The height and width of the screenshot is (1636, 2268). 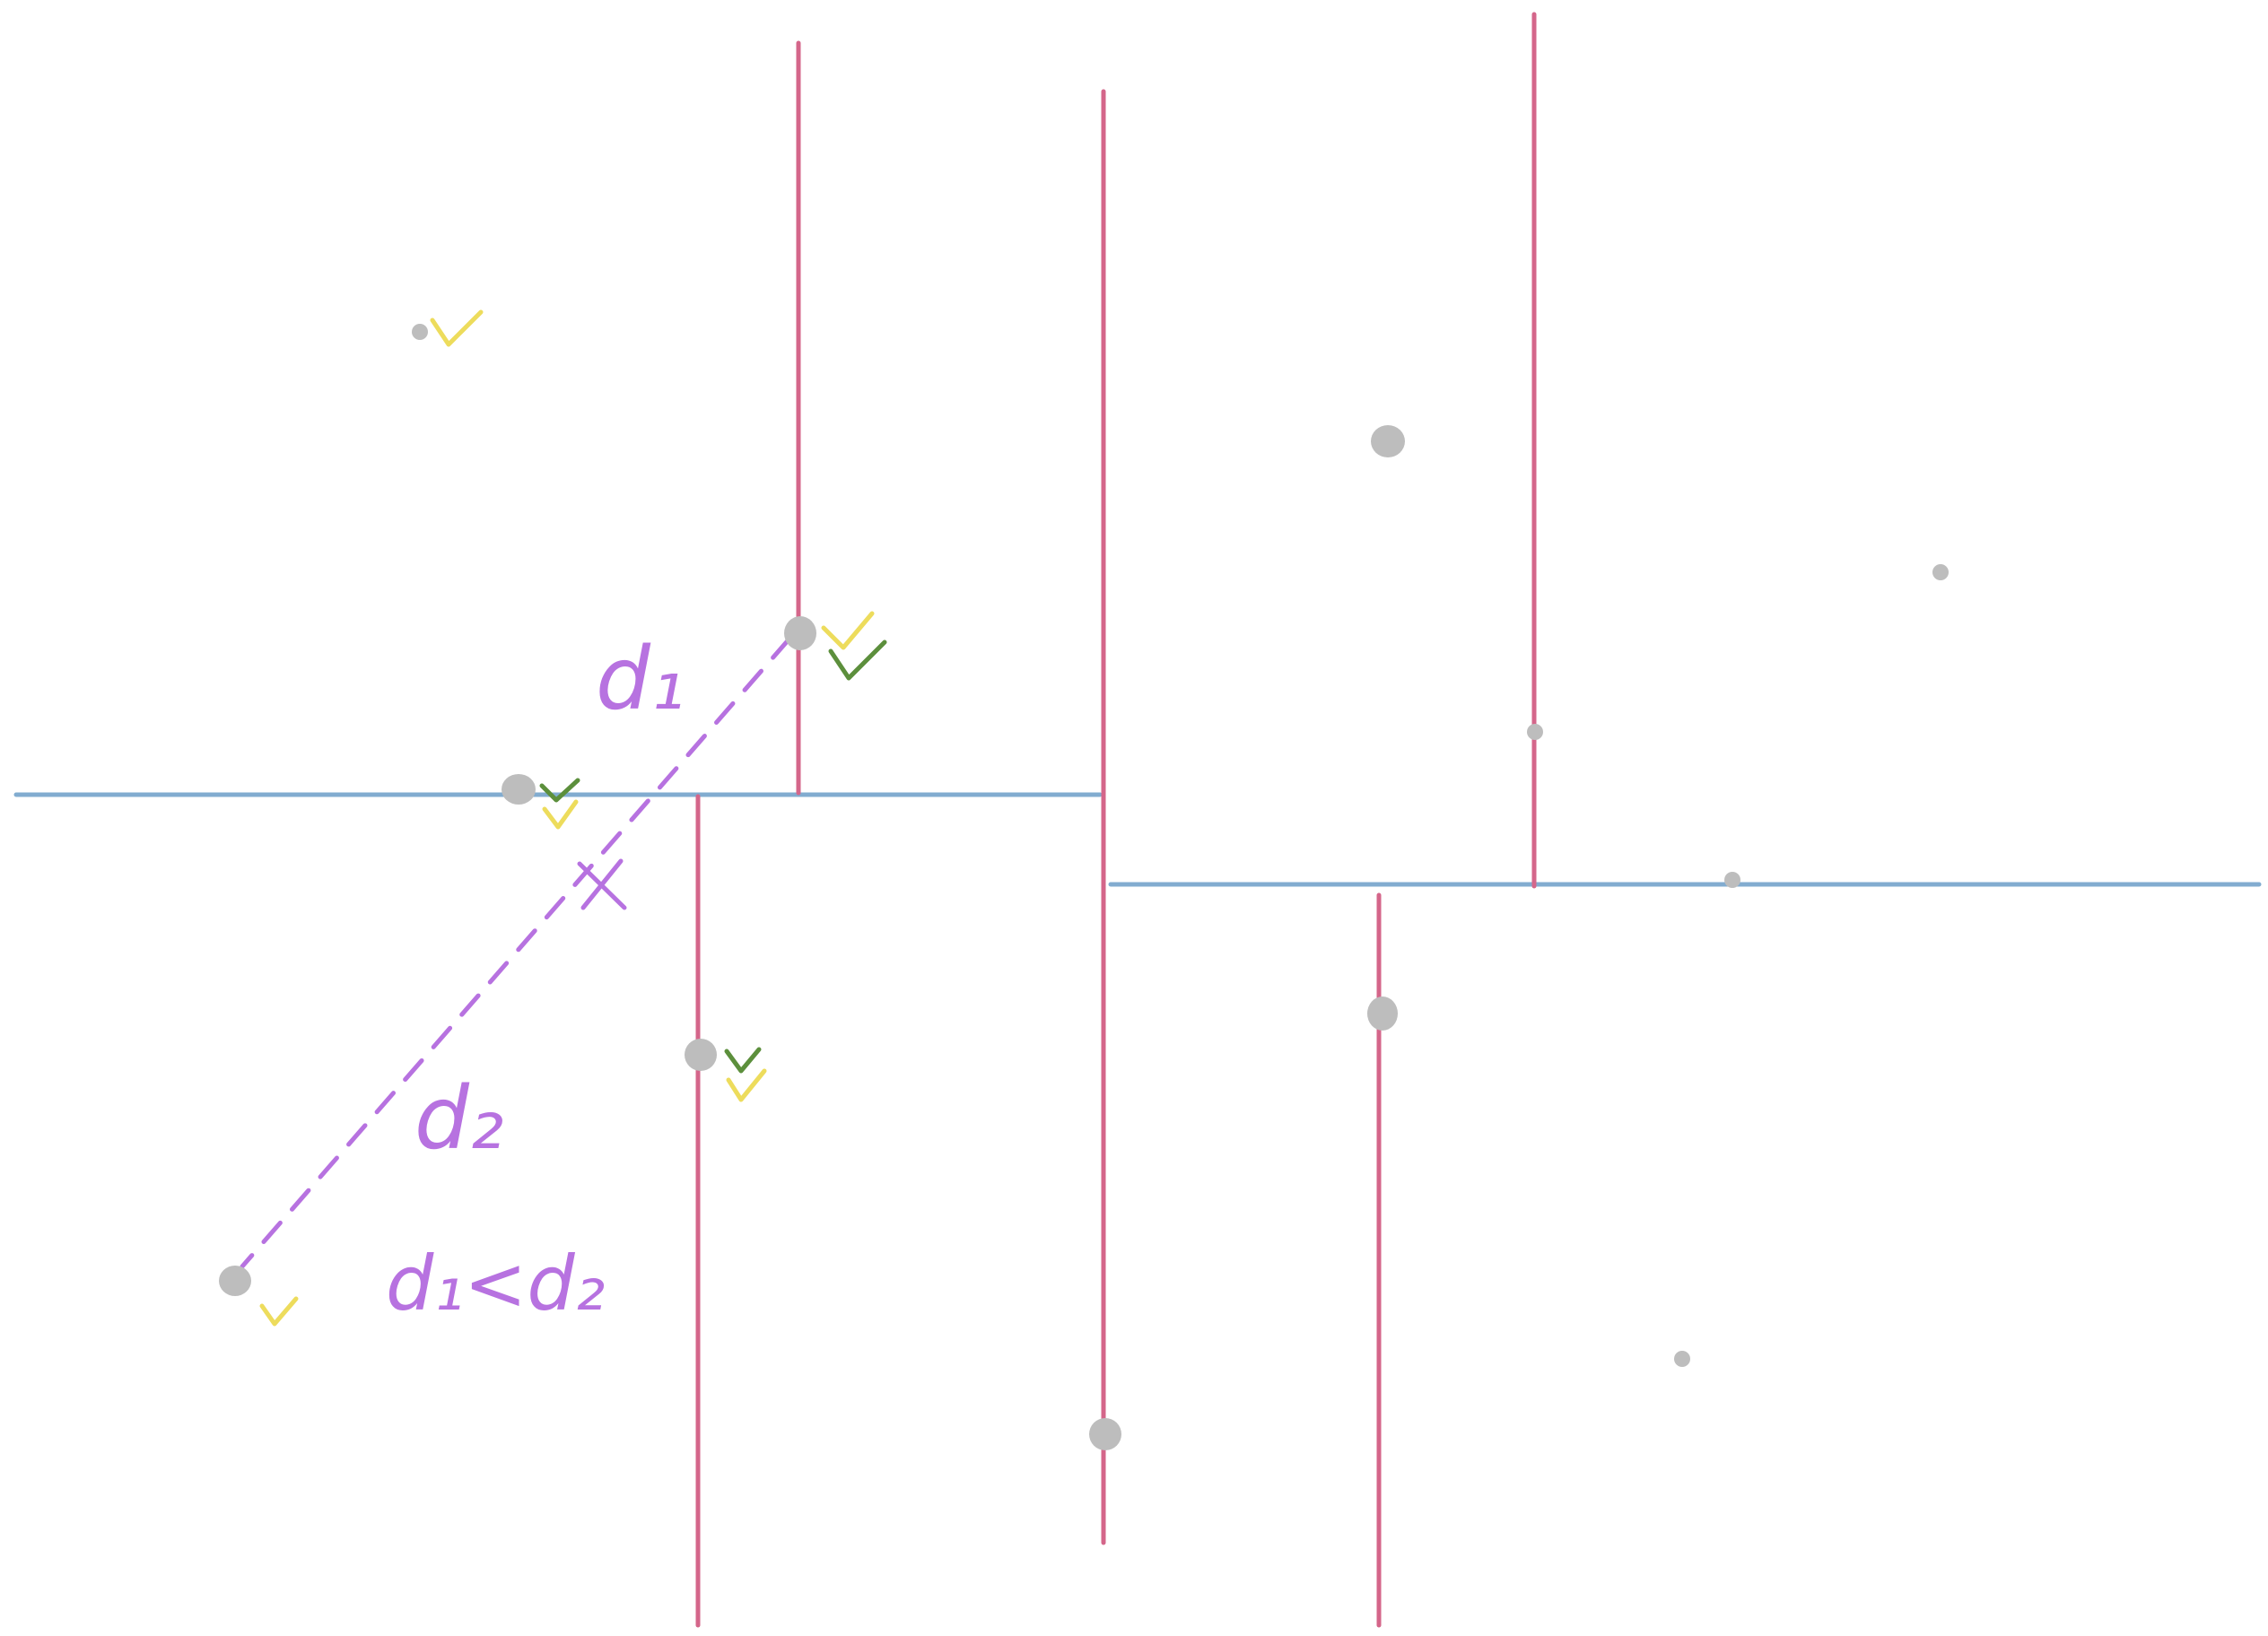 I want to click on label-d1: d₁, so click(x=640, y=679).